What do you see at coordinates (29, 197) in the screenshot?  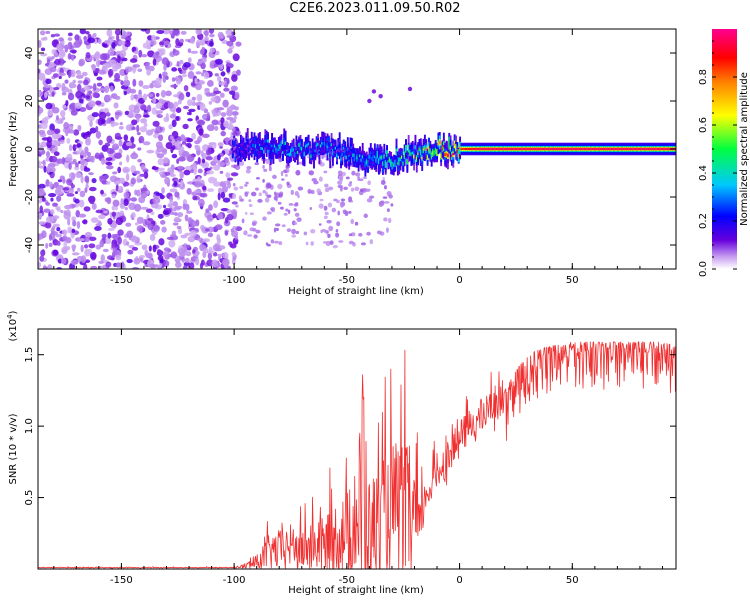 I see `spectrogram-y-tick-label: -20` at bounding box center [29, 197].